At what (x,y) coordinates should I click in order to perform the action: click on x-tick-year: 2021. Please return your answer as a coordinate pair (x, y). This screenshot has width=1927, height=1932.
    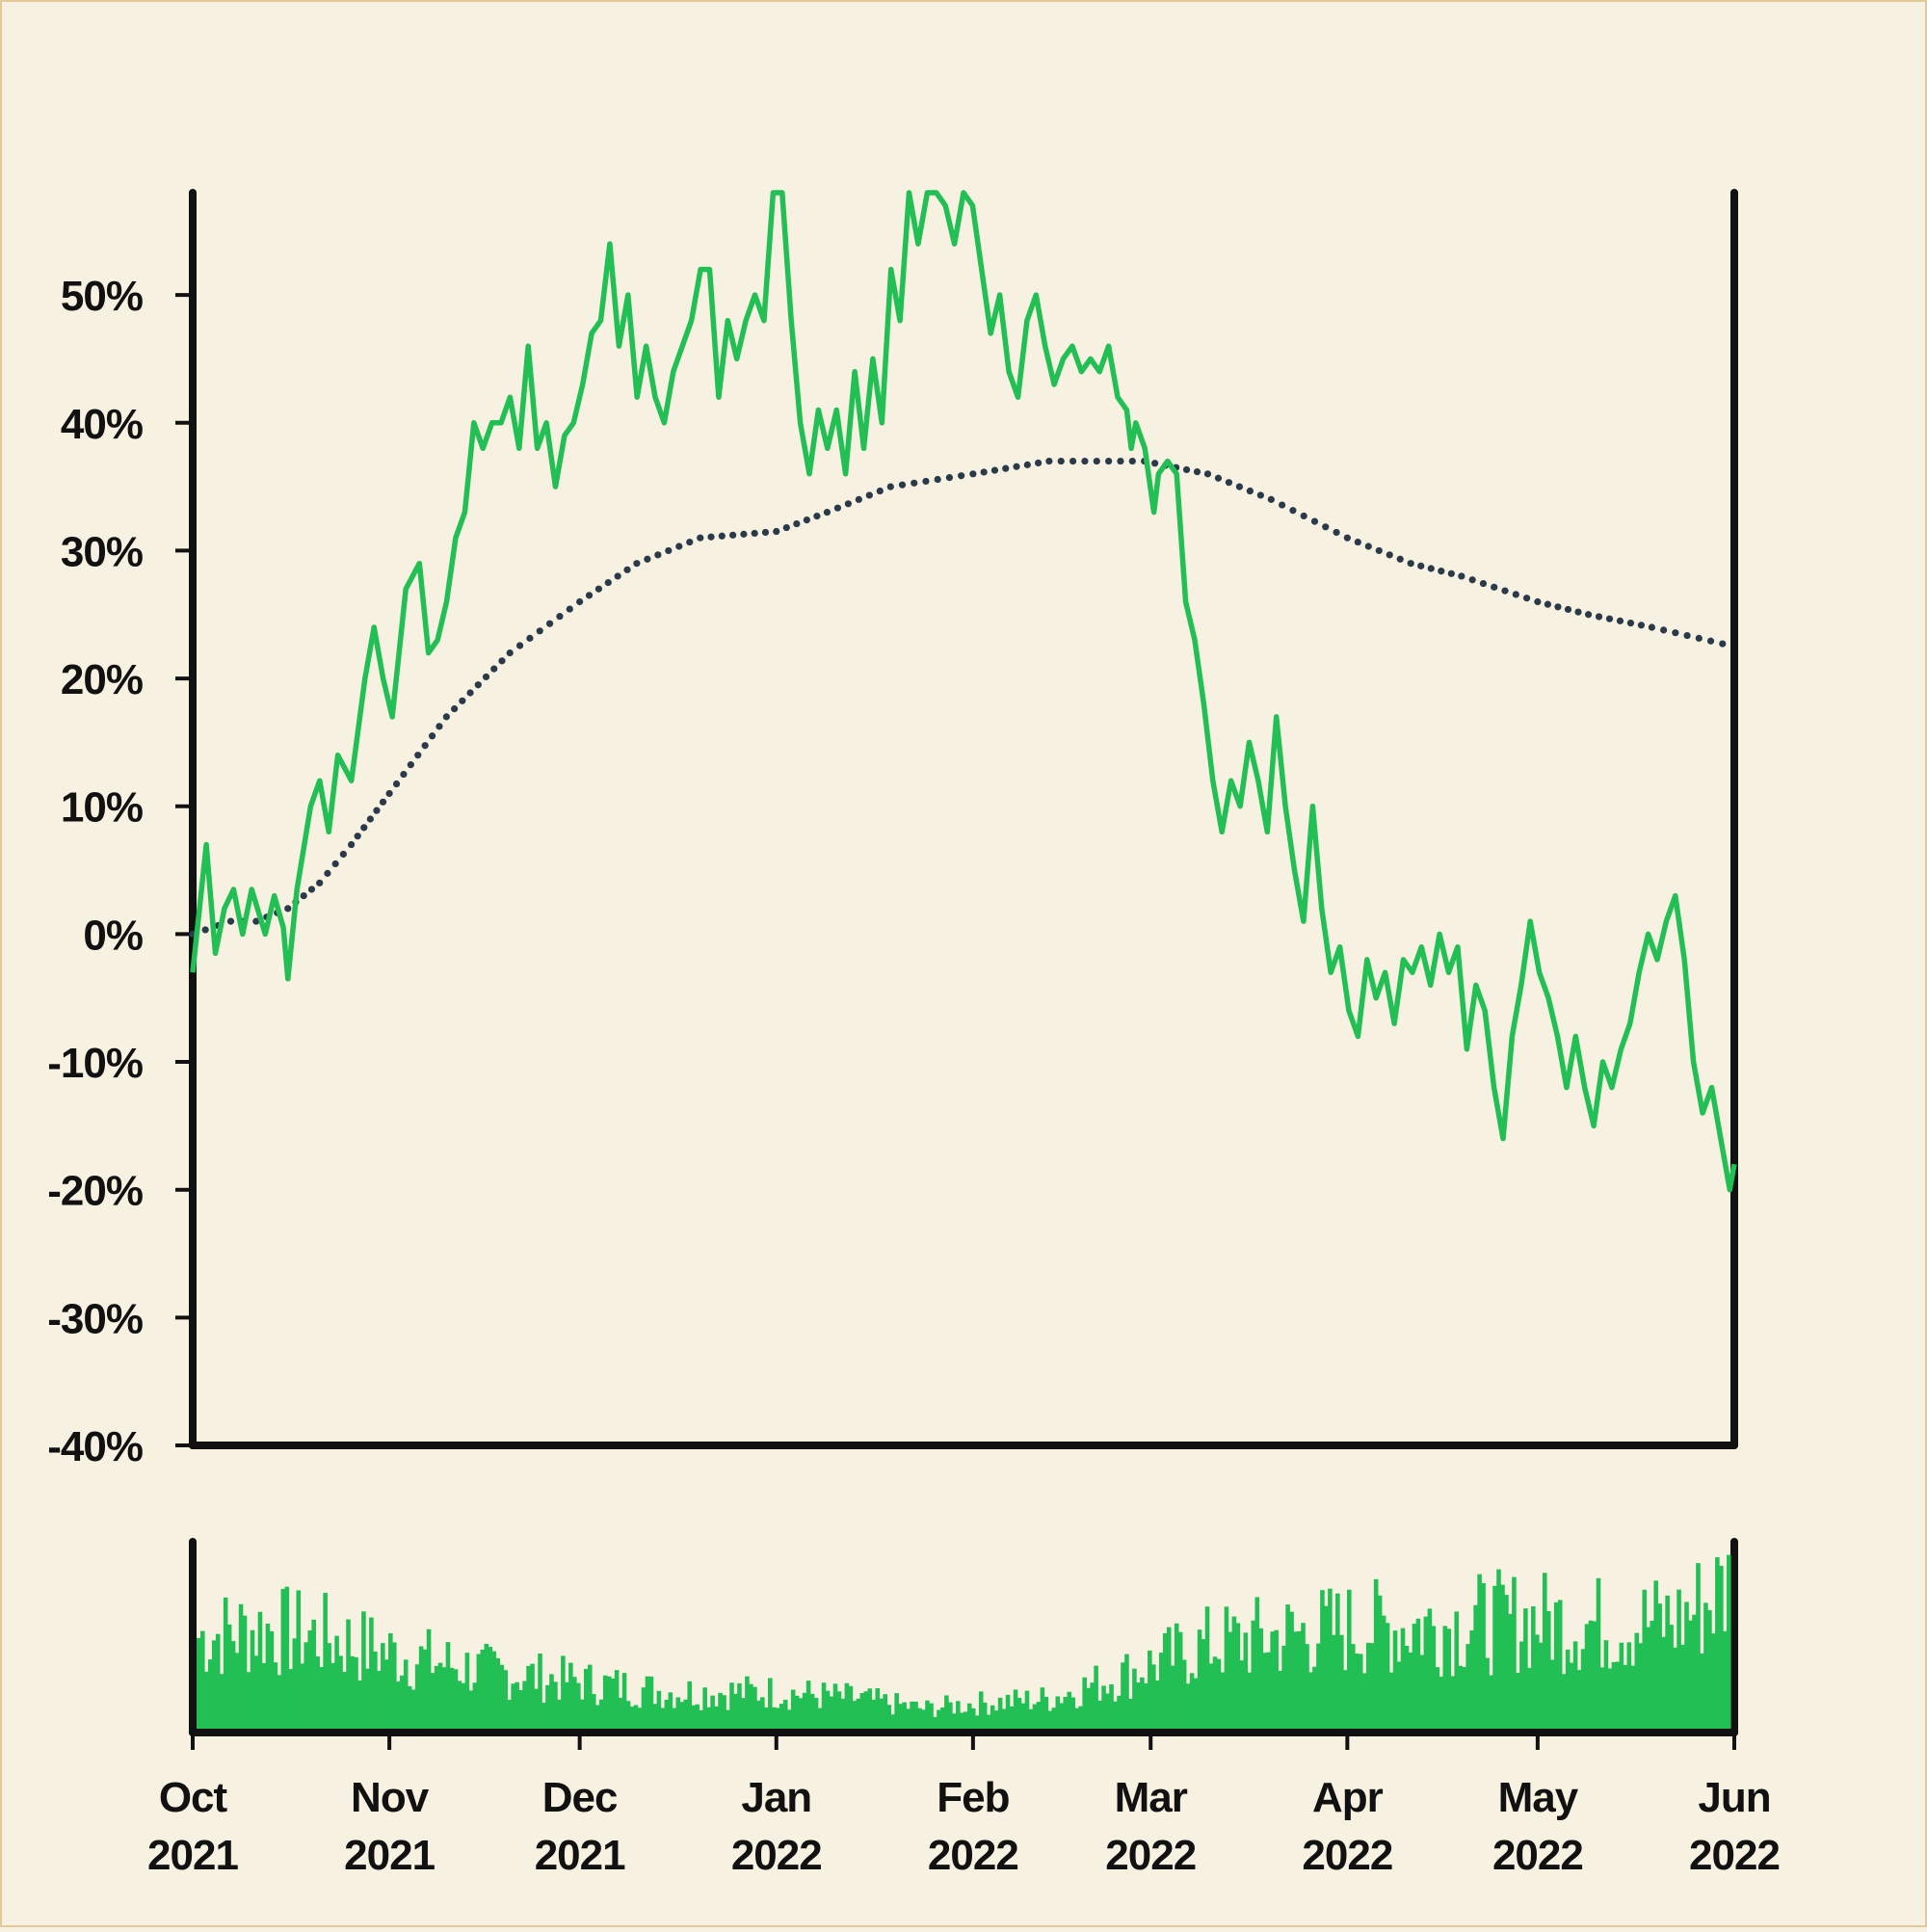
    Looking at the image, I should click on (192, 1855).